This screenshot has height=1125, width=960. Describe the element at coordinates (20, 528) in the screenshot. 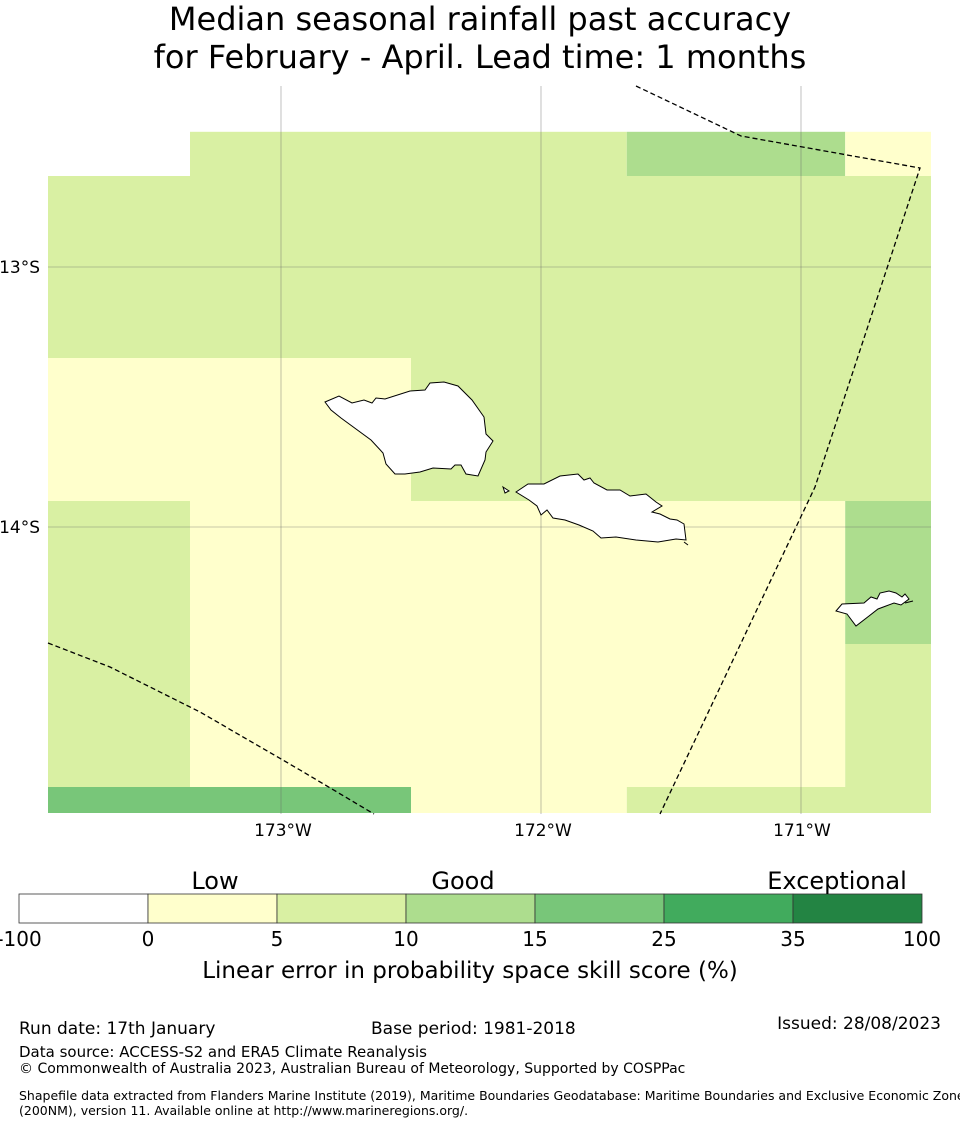

I see `lat-label-14s: 14°S` at that location.